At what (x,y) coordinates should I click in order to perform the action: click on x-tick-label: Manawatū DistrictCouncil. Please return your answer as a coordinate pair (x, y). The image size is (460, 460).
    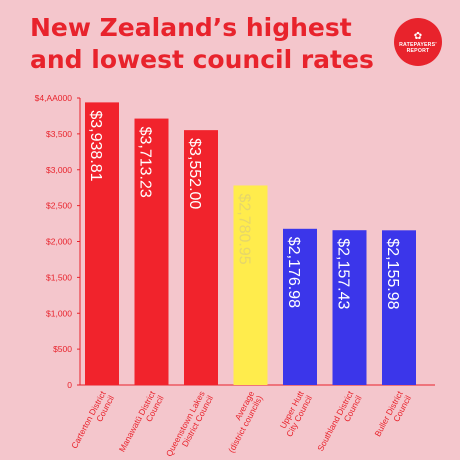
    Looking at the image, I should click on (141, 423).